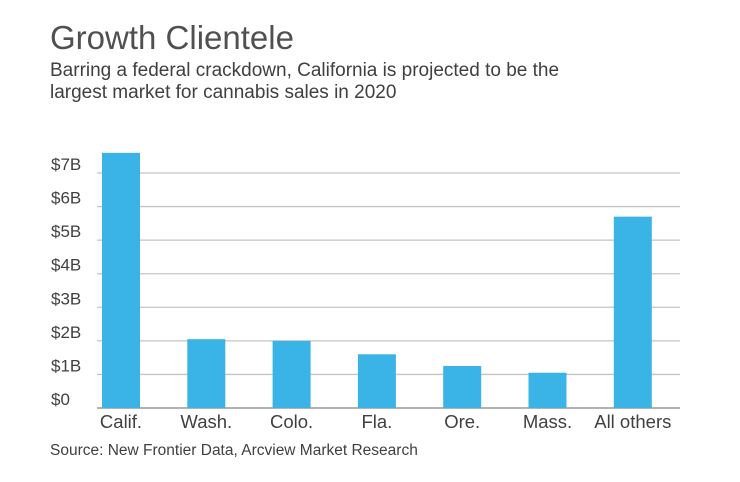  Describe the element at coordinates (632, 421) in the screenshot. I see `x-tick-label: All others` at that location.